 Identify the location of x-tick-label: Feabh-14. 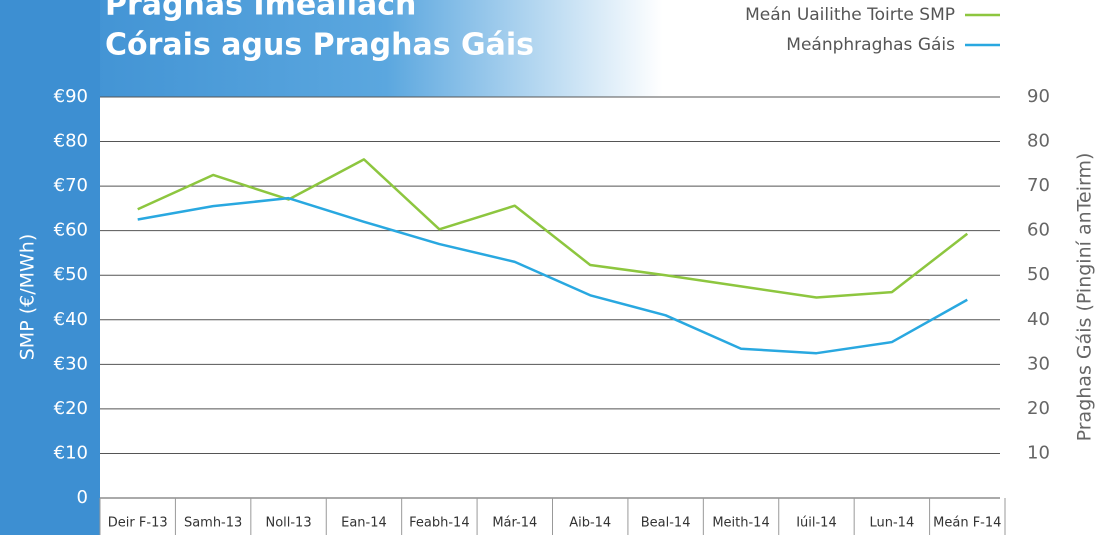
(439, 523).